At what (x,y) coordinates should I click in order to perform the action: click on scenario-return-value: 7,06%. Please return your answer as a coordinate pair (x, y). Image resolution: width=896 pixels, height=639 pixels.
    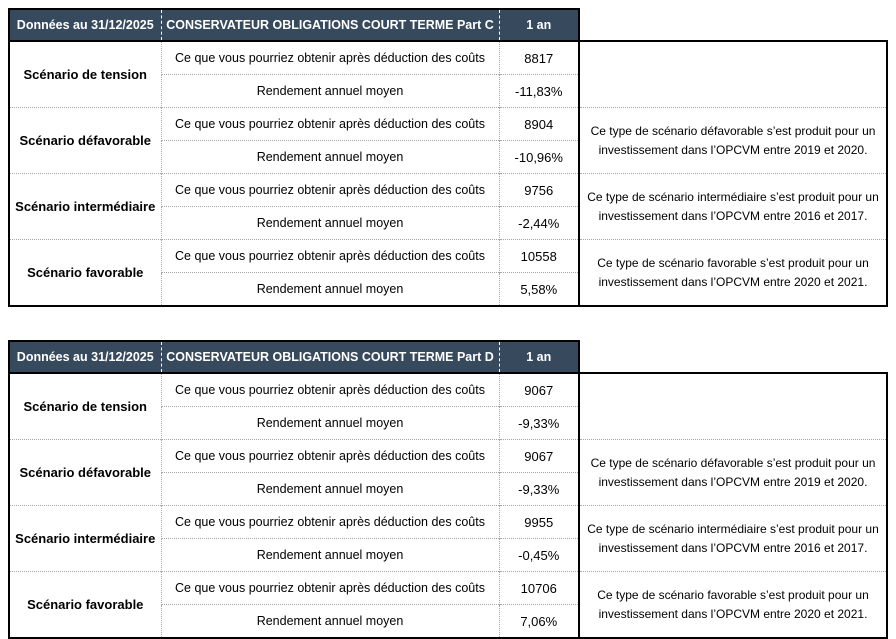
    Looking at the image, I should click on (539, 621).